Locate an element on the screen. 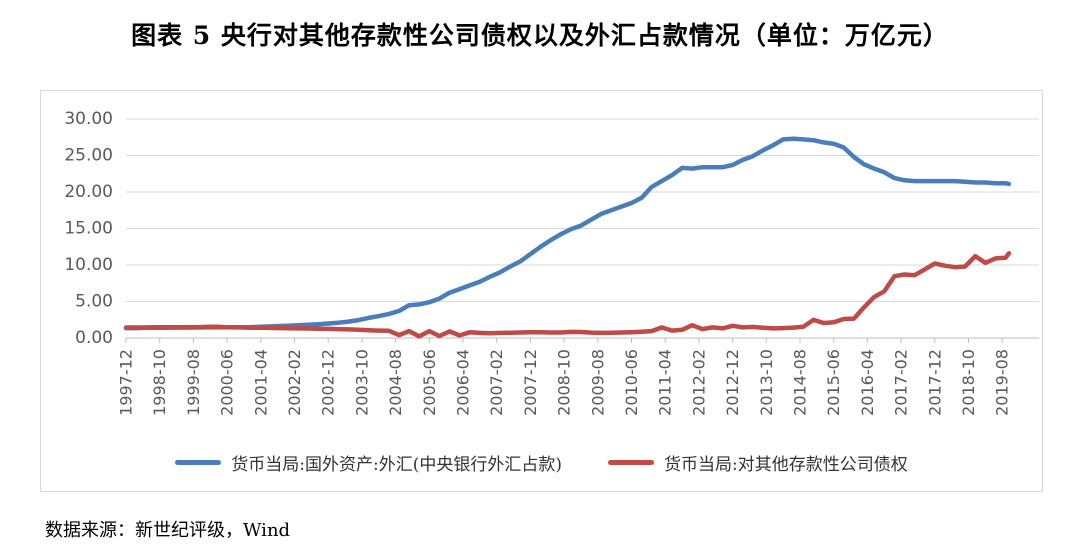  x-tick-label: 2013-10 is located at coordinates (766, 382).